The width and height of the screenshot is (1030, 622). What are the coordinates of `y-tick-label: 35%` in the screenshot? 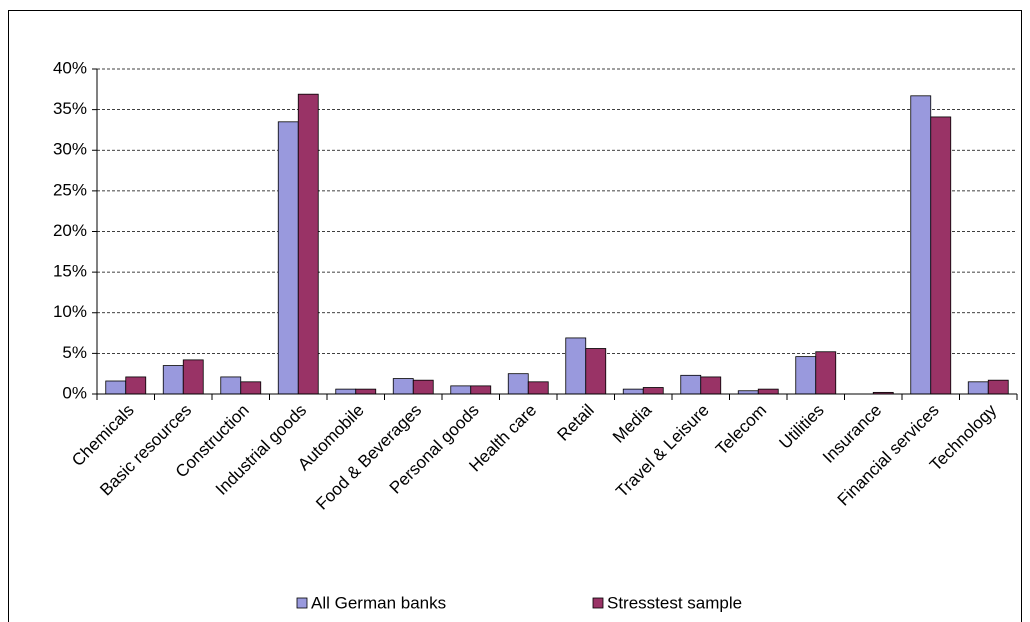 It's located at (70, 108).